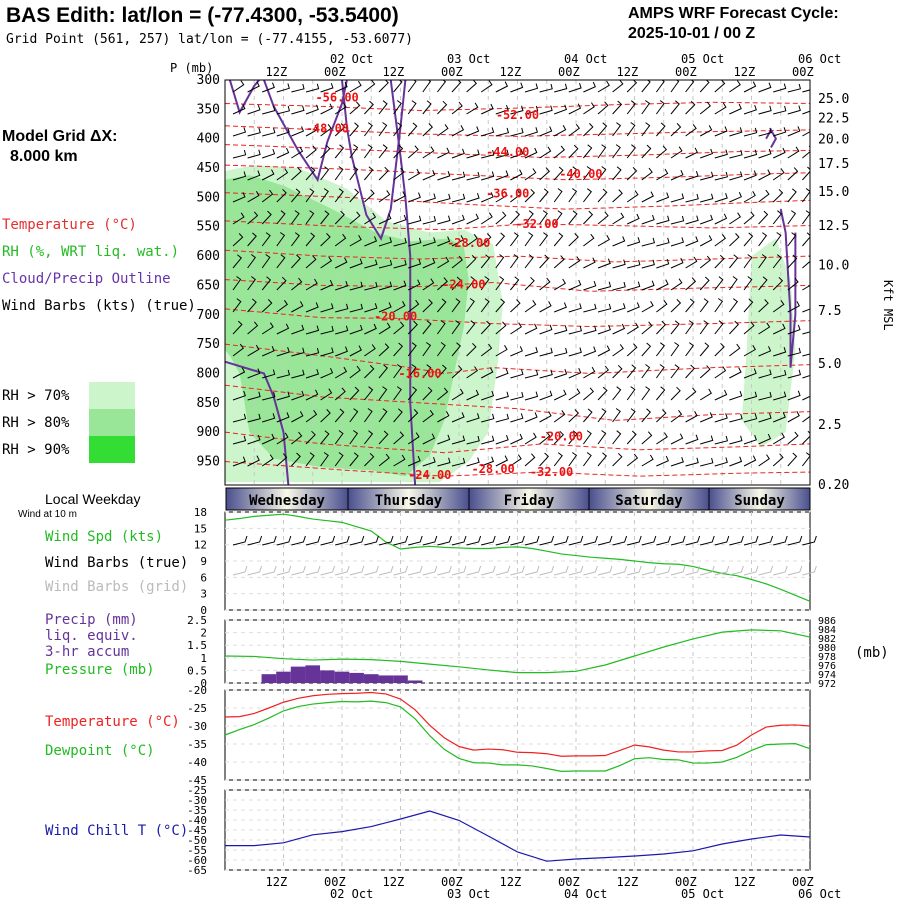 This screenshot has height=900, width=900. What do you see at coordinates (395, 317) in the screenshot?
I see `temperature-contour-label: -20.00` at bounding box center [395, 317].